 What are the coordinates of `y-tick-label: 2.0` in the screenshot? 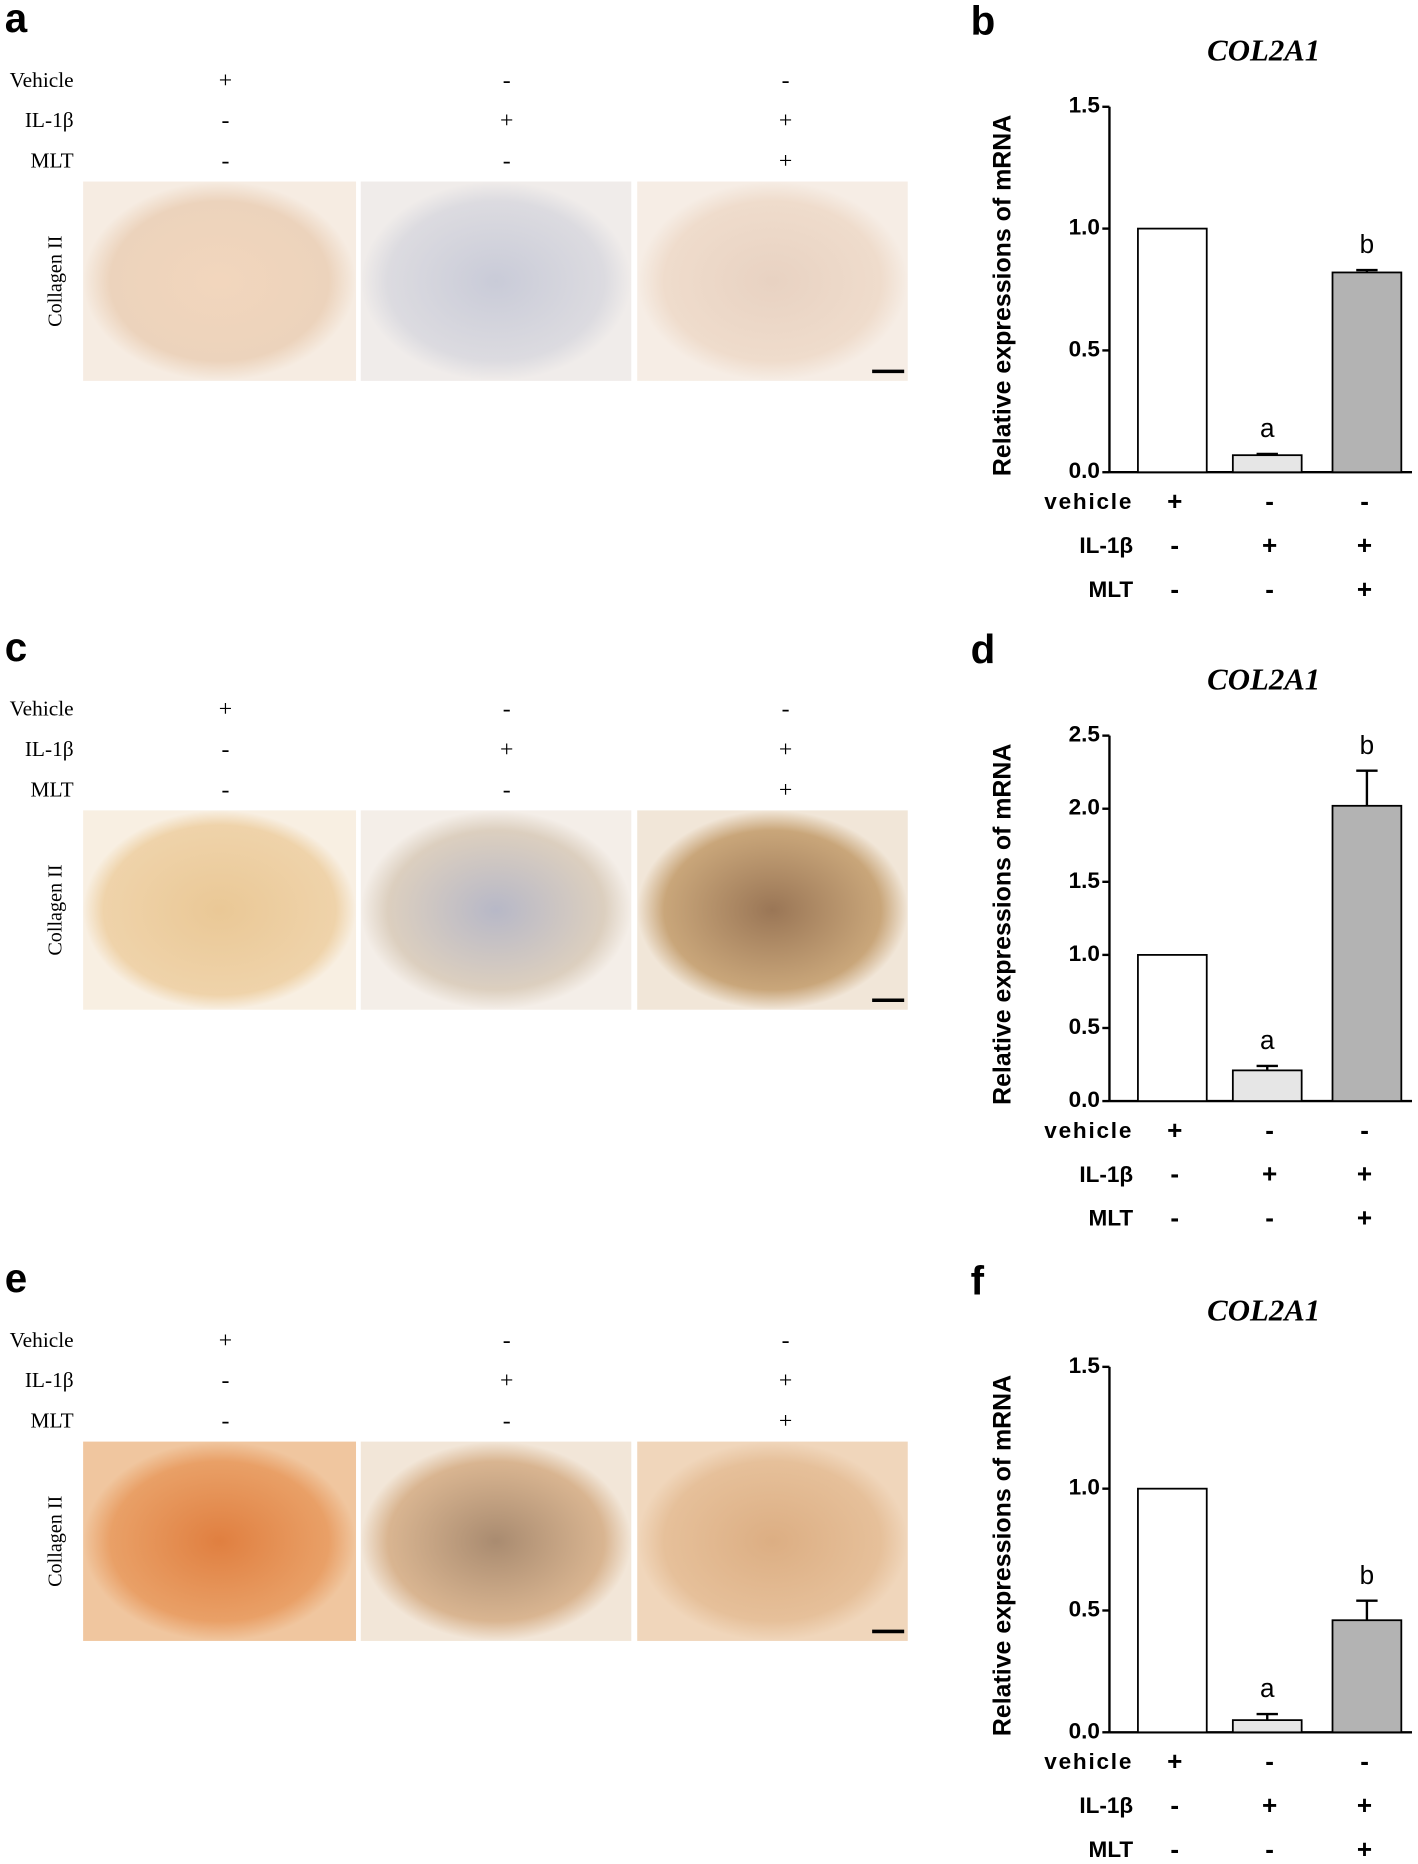 It's located at (1084, 807).